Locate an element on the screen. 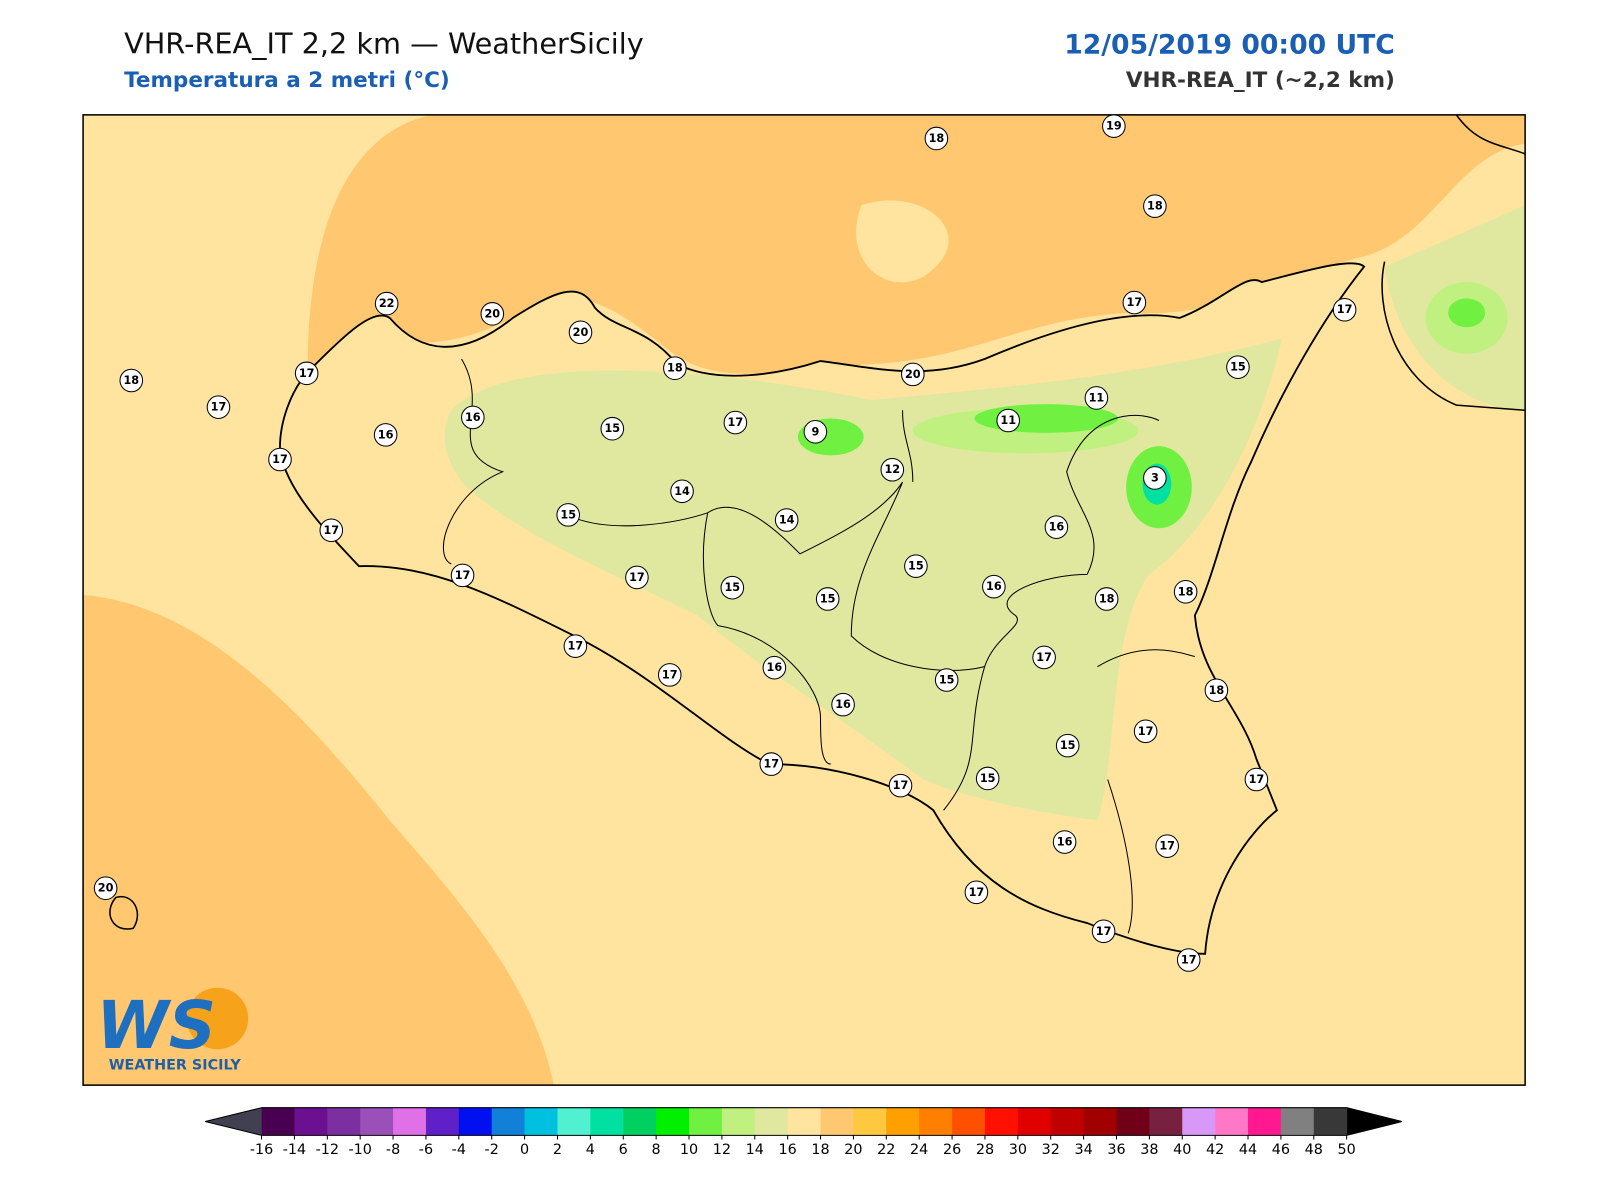 The image size is (1600, 1200). logo-sun is located at coordinates (217, 1018).